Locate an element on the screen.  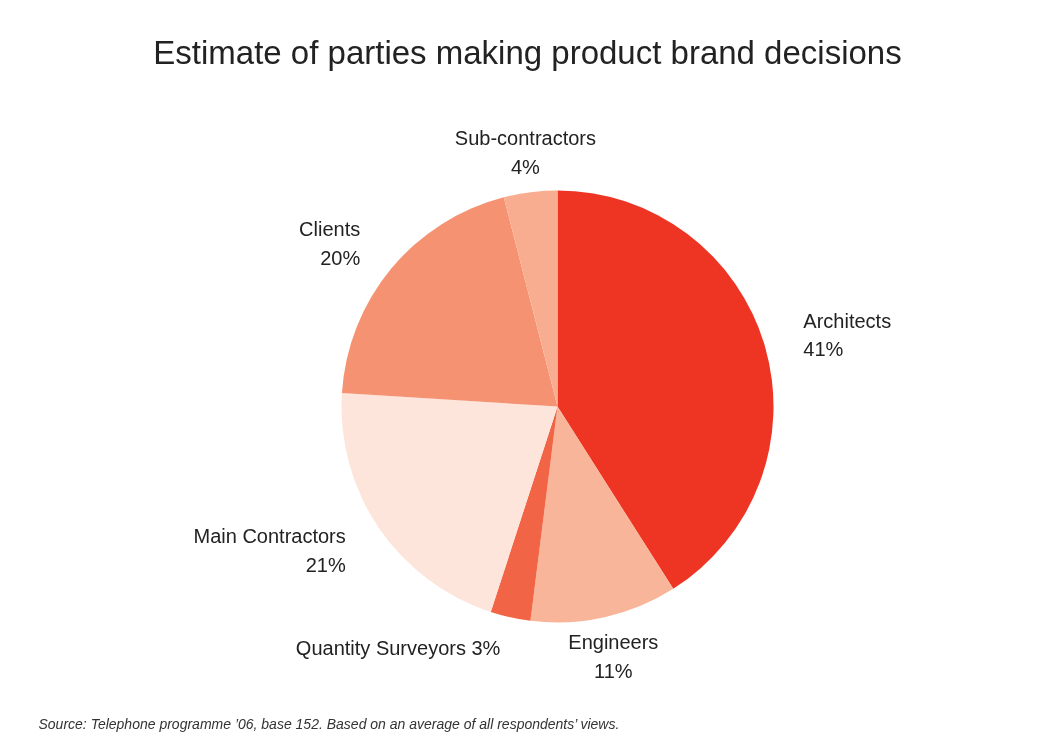
source-note: Source: Telephone programme ’06, base 152. Based on an average of all respondents’ views. is located at coordinates (329, 723).